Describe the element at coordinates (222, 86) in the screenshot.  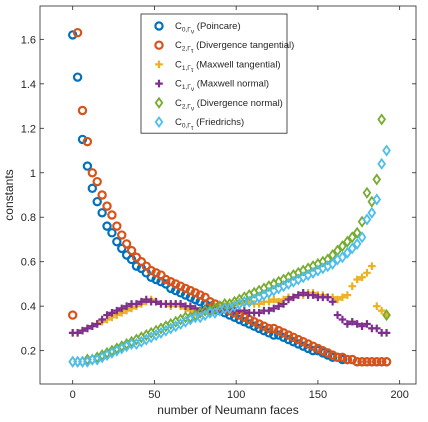
I see `legend-entry: C1,Γν (Maxwell normal)` at that location.